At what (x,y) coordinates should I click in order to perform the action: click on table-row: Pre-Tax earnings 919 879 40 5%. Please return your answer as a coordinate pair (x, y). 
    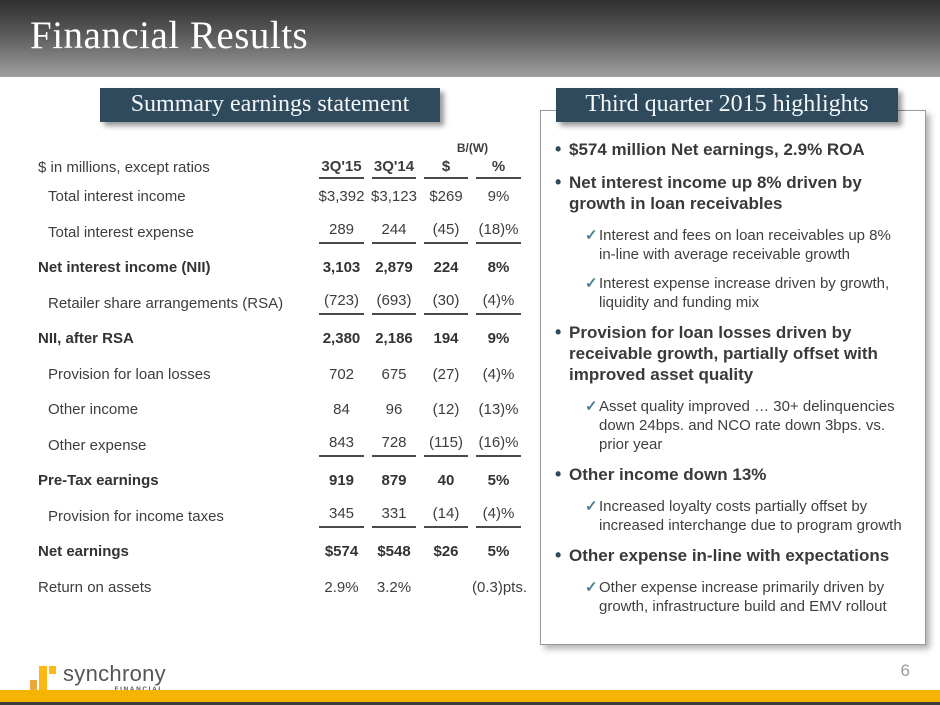
    Looking at the image, I should click on (281, 481).